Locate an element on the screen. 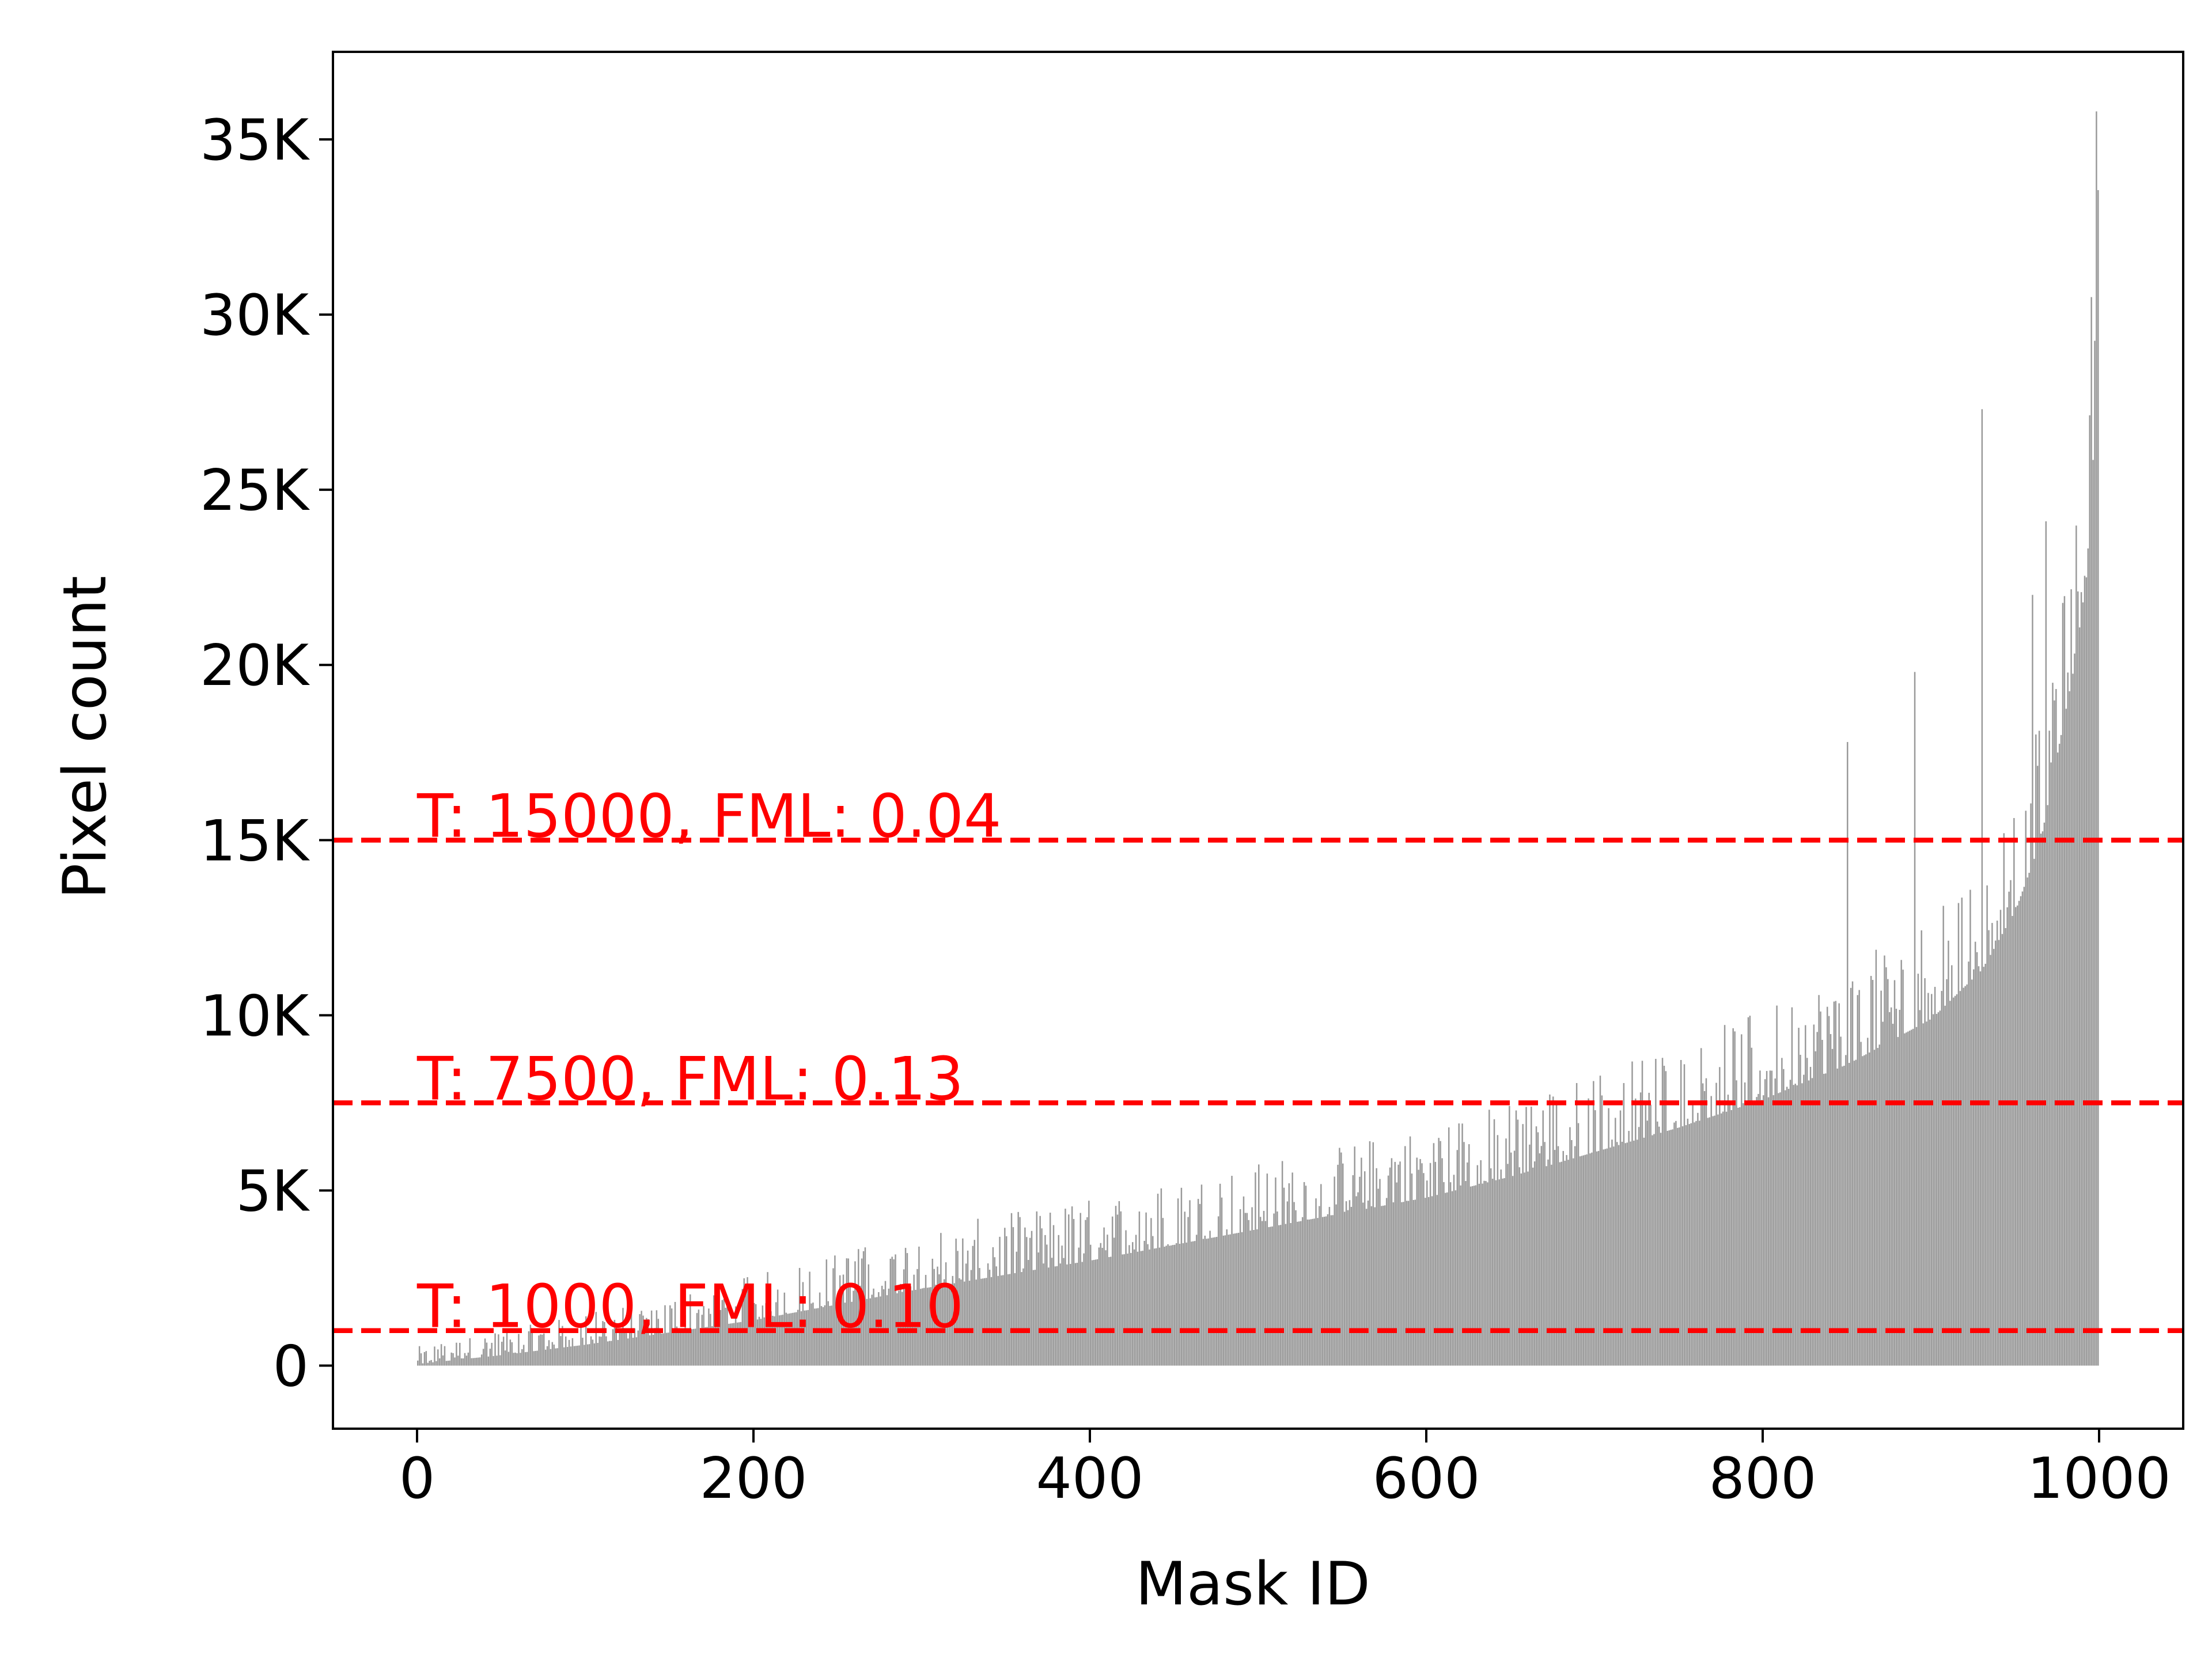 Image resolution: width=2212 pixels, height=1662 pixels. y-tick-label-1: 5K is located at coordinates (273, 1191).